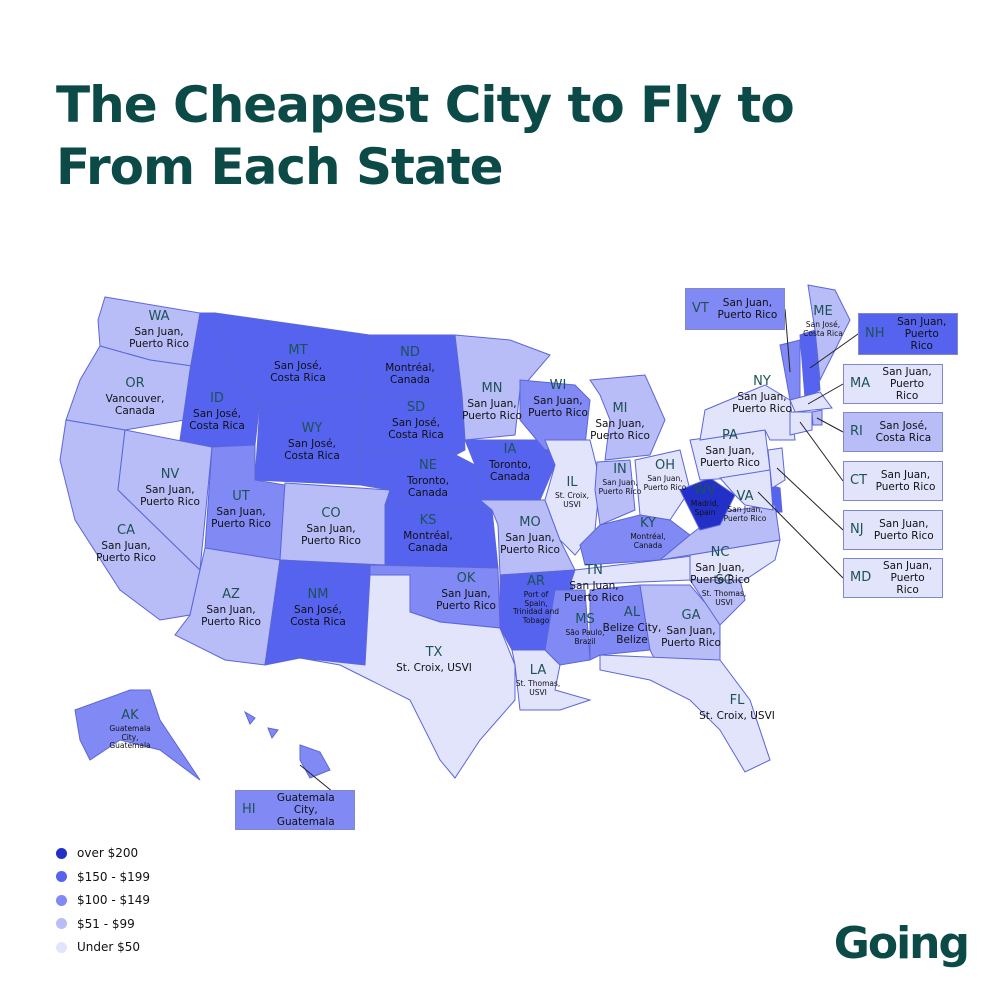 The image size is (1000, 998). I want to click on state-abbr: MS, so click(585, 619).